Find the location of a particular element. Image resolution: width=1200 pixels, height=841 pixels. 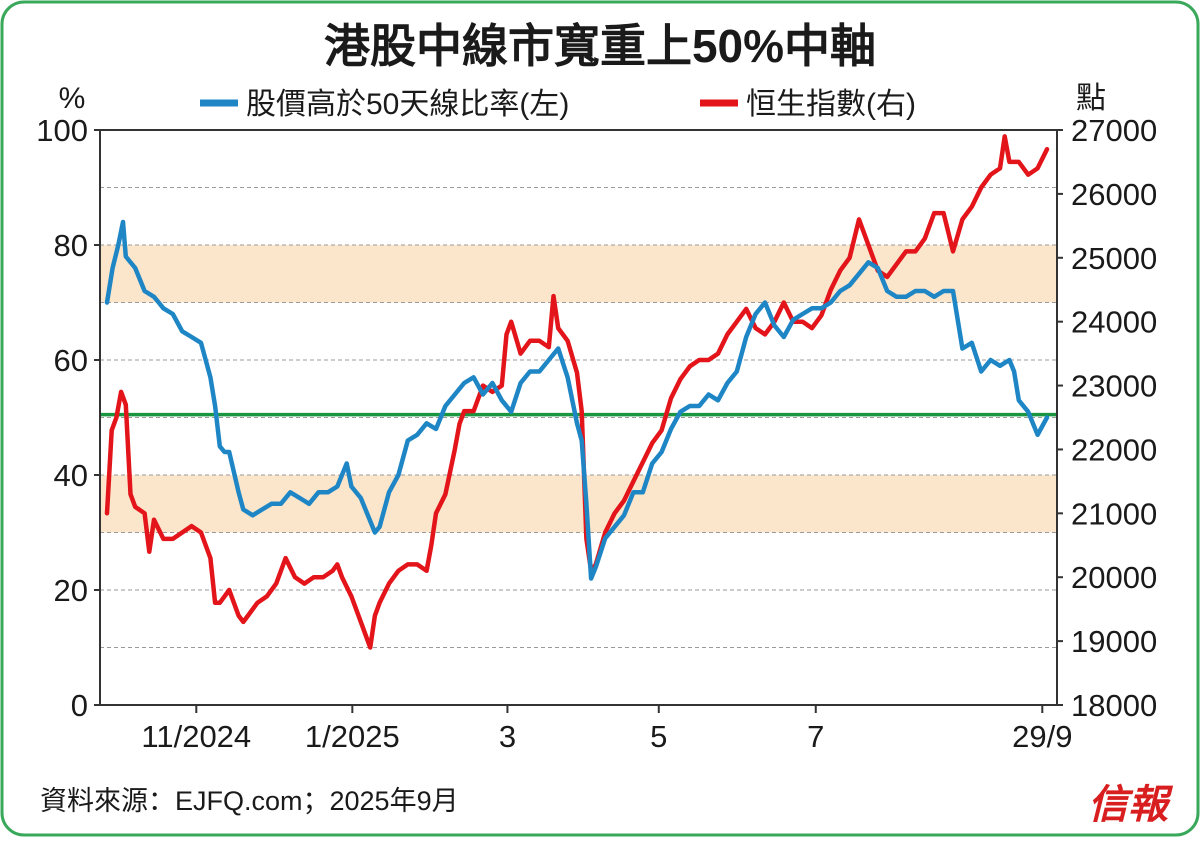

x-tick-label: 29/9 is located at coordinates (1042, 736).